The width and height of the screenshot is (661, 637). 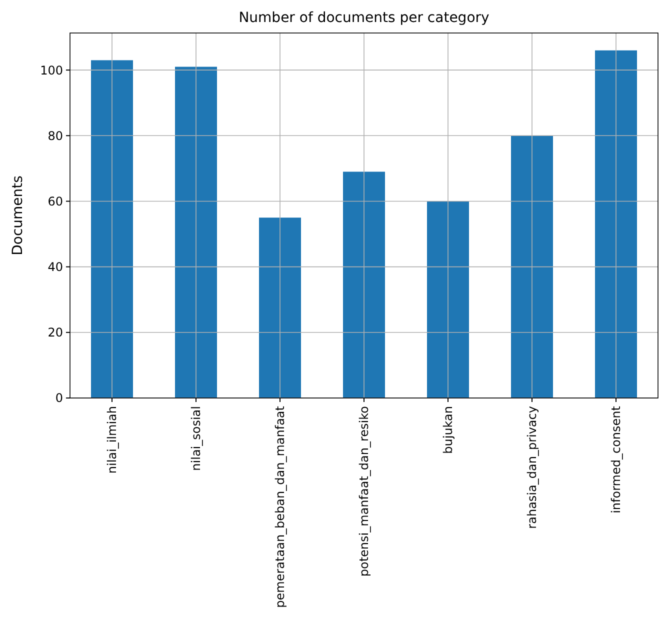 I want to click on x-tick-label: nilai_sosial, so click(x=196, y=438).